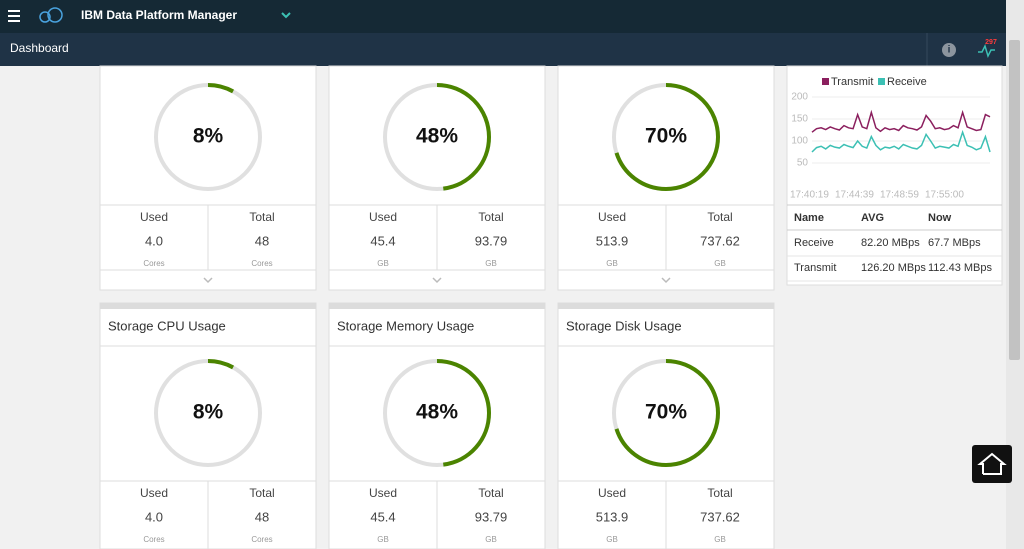 The image size is (1024, 549). Describe the element at coordinates (940, 218) in the screenshot. I see `table-header: Now` at that location.